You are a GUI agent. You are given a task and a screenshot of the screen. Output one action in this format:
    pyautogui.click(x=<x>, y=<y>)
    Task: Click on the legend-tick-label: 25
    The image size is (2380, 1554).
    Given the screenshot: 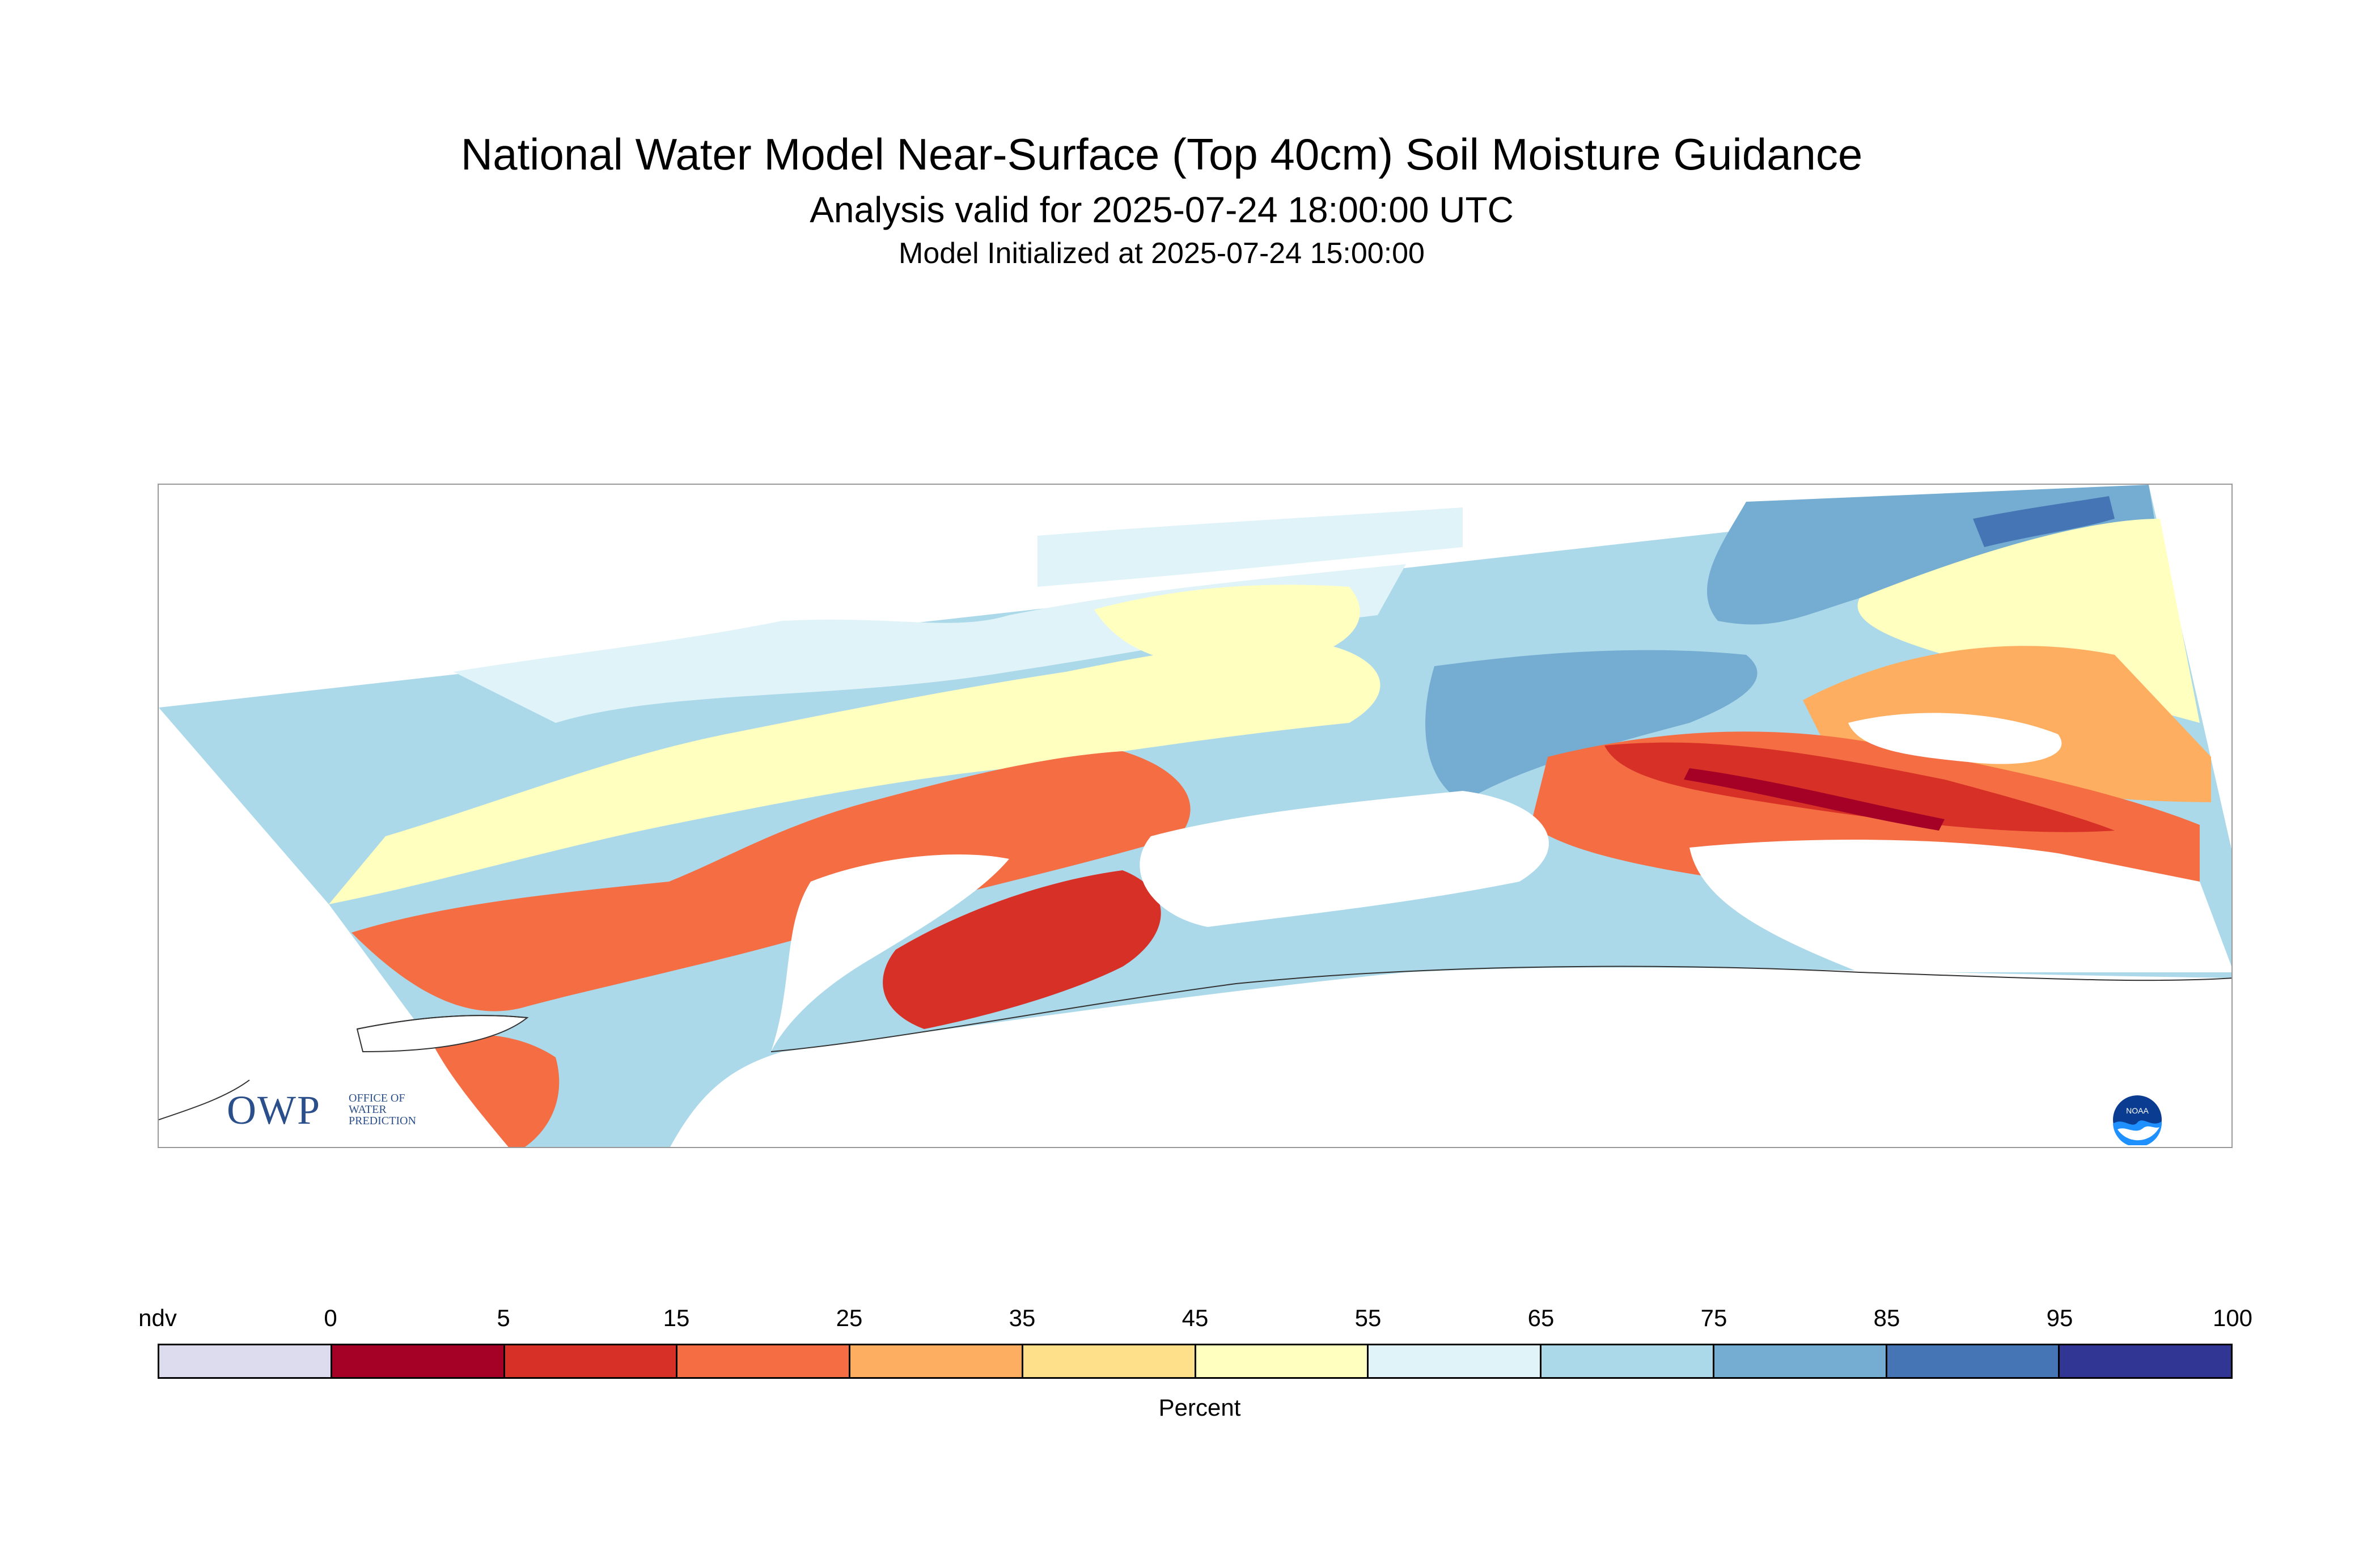 What is the action you would take?
    pyautogui.click(x=850, y=1318)
    